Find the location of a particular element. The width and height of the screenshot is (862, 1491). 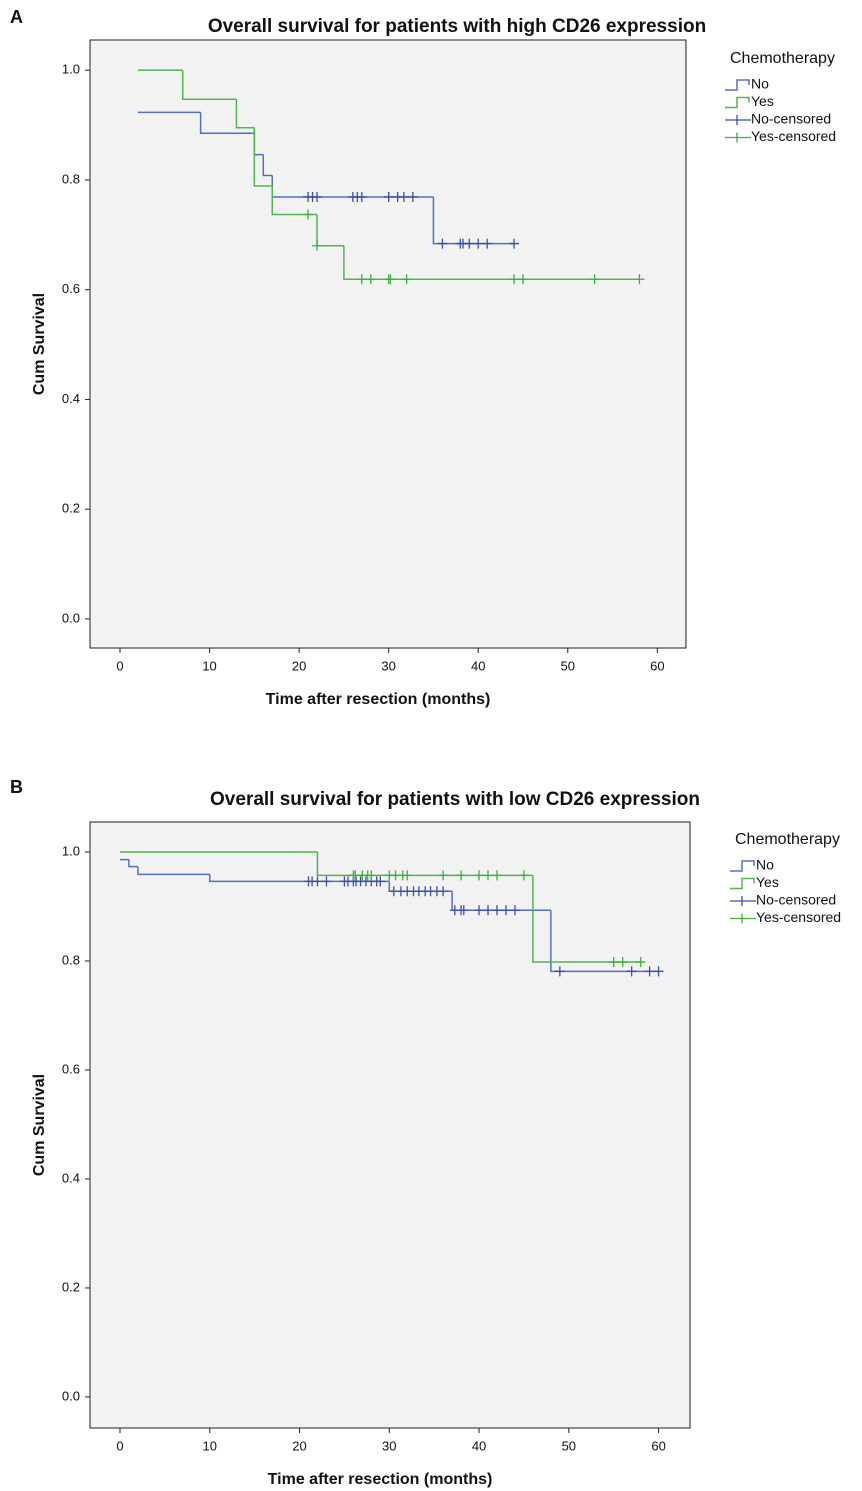

legend-title: Chemotherapy is located at coordinates (787, 839).